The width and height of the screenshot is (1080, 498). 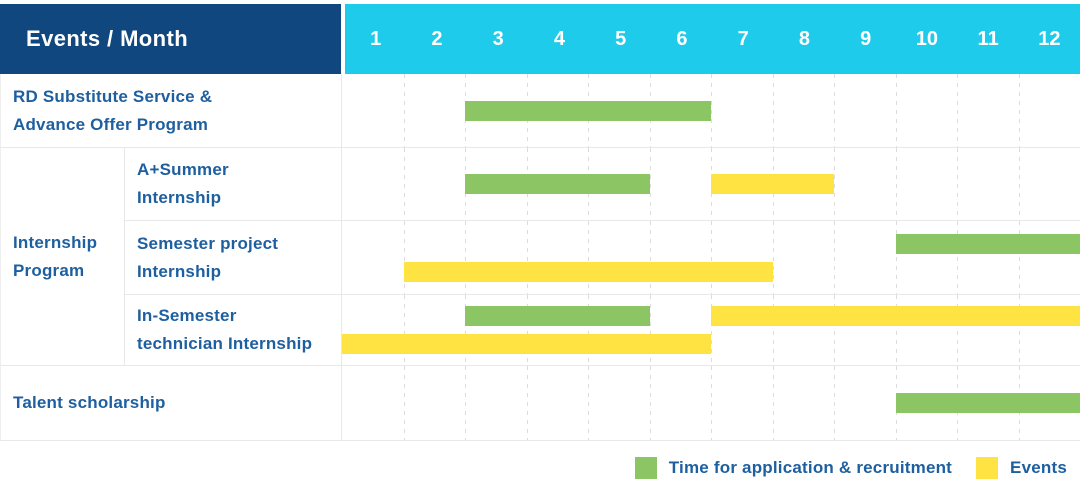 I want to click on row-label: Talent scholarship, so click(x=170, y=403).